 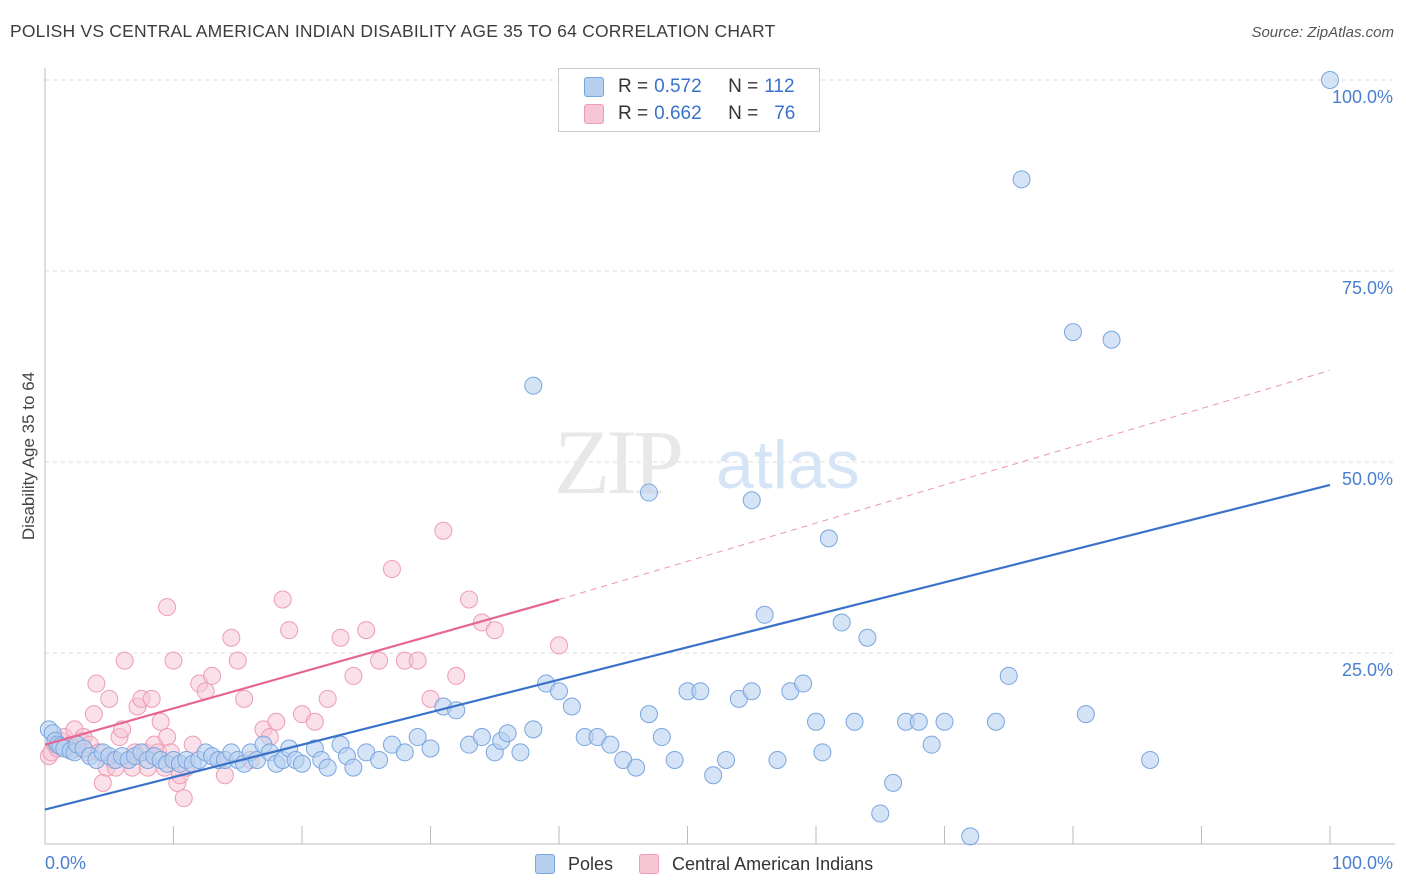 What do you see at coordinates (1367, 479) in the screenshot?
I see `y-tick-label-1: 50.0%` at bounding box center [1367, 479].